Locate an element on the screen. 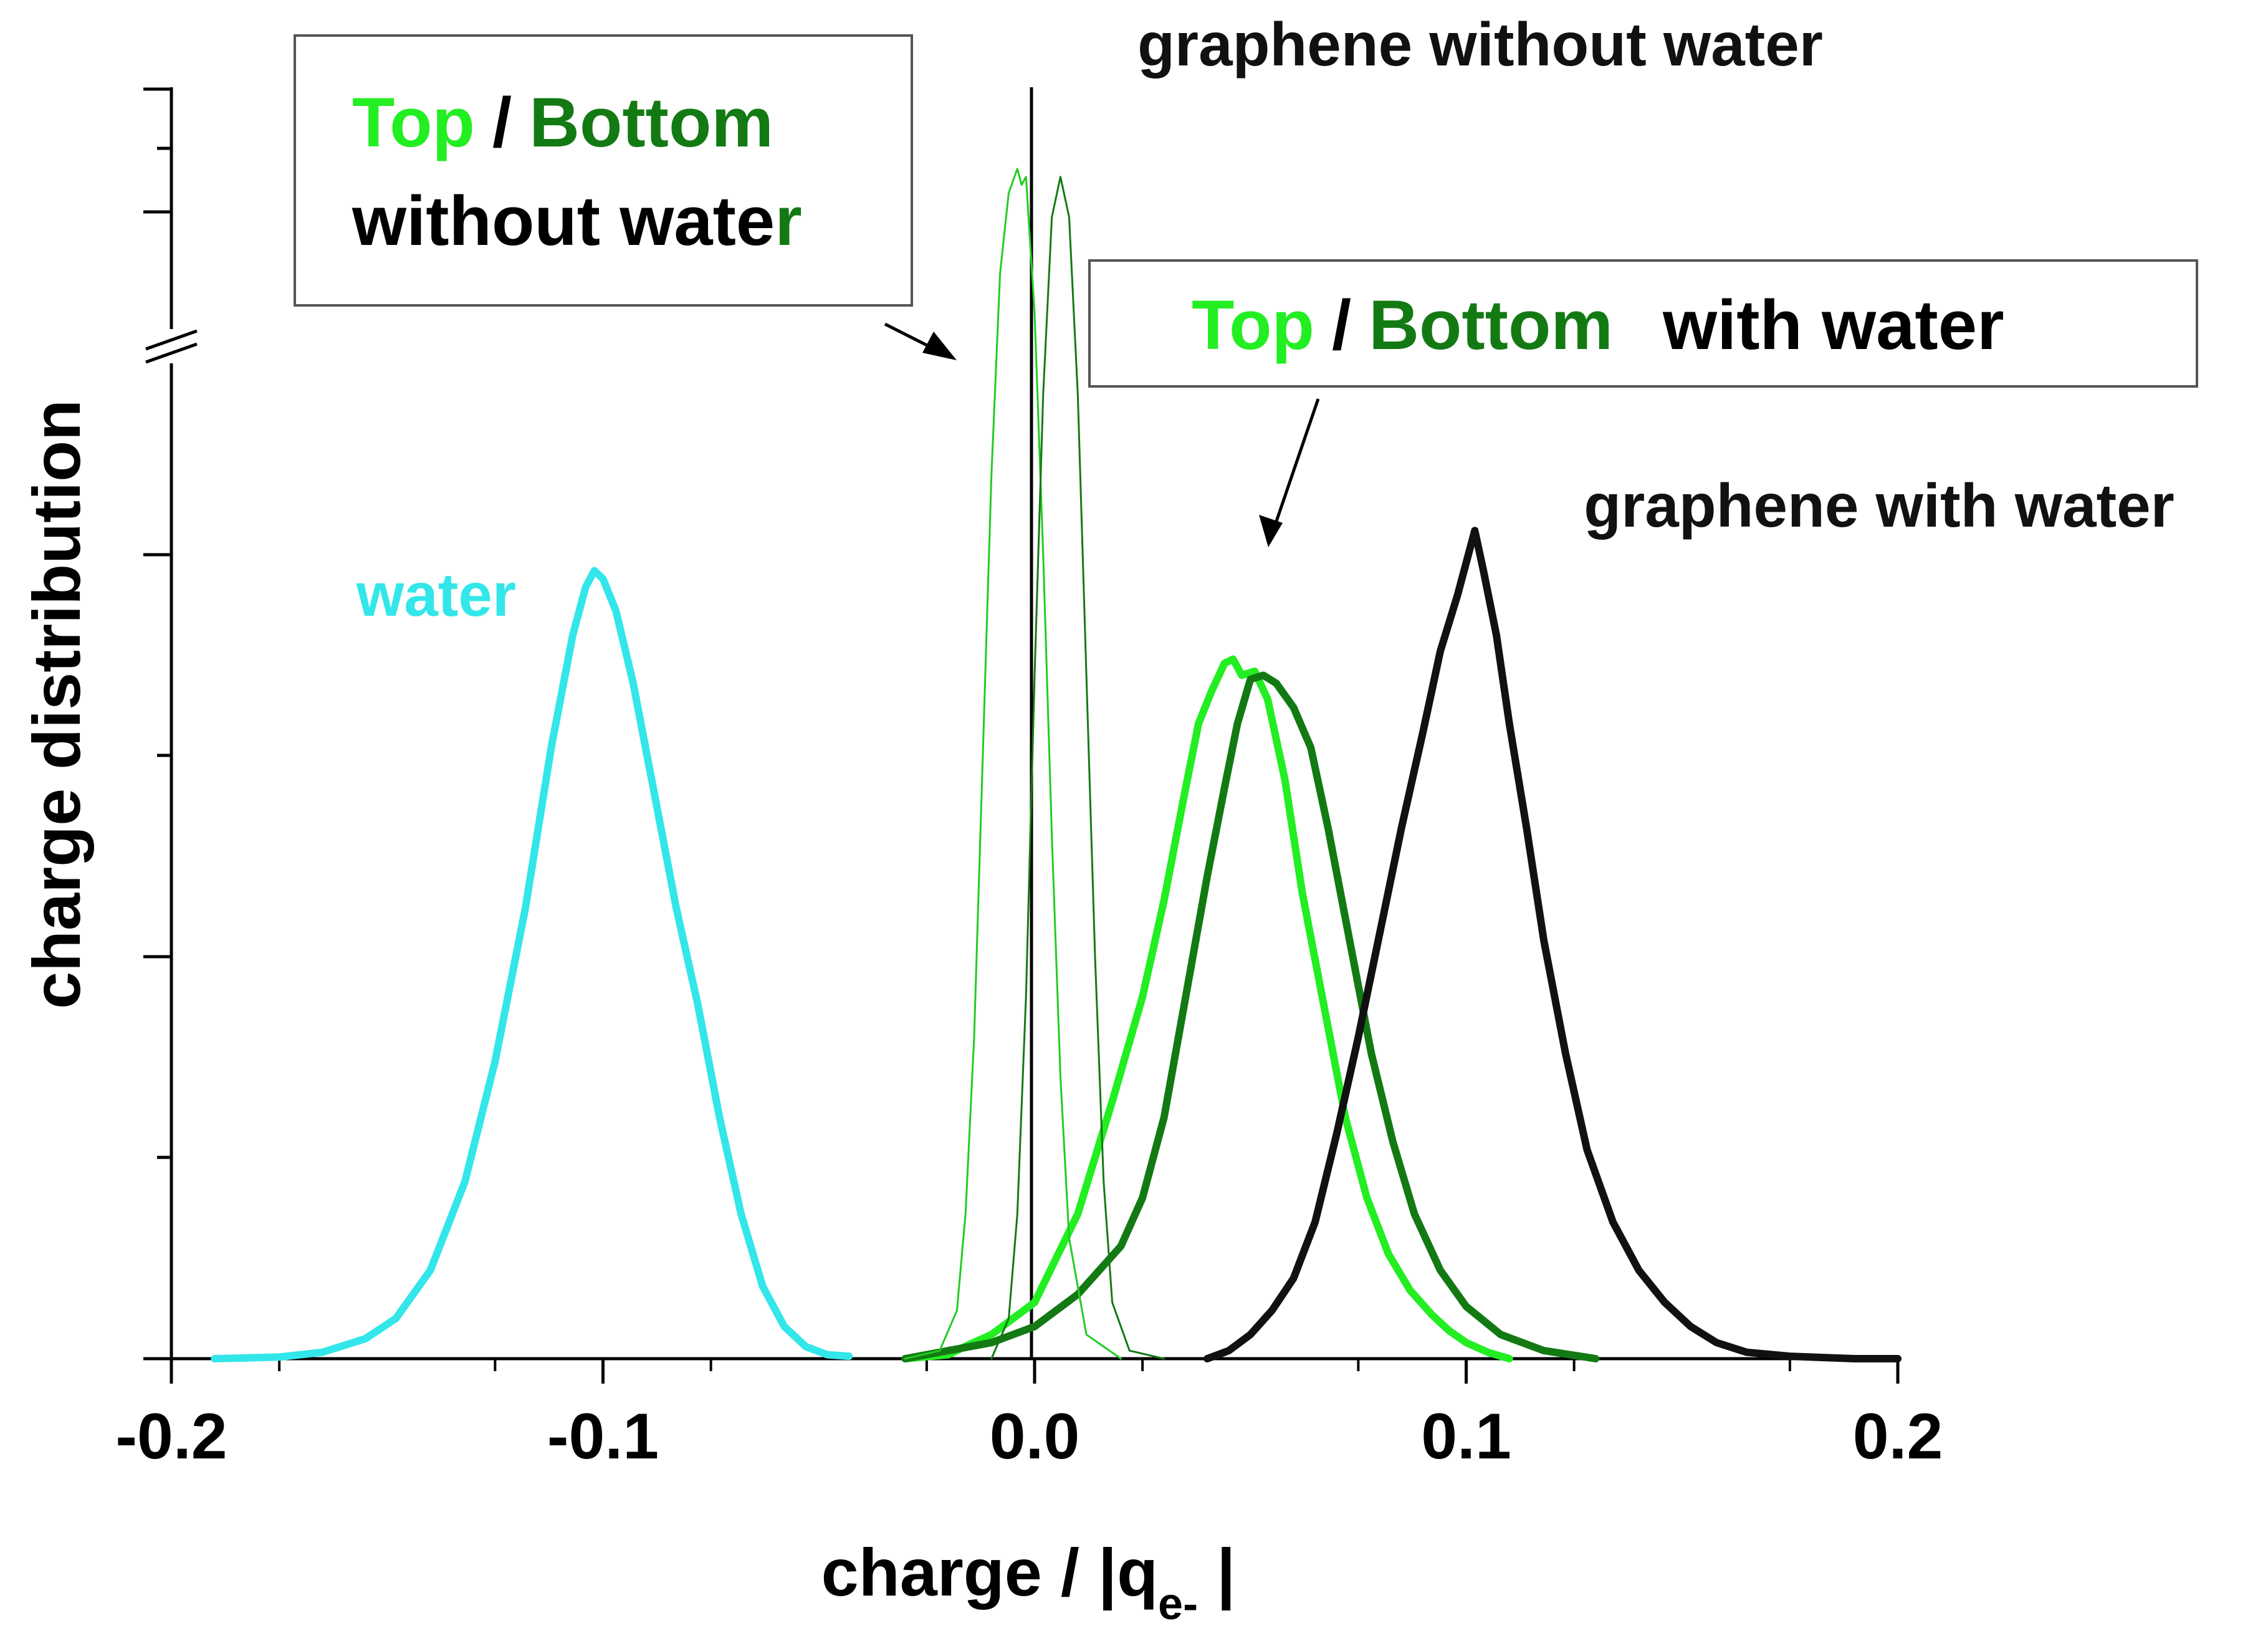 The width and height of the screenshot is (2268, 1646). x-axis-title: charge / |qe- | is located at coordinates (1028, 1581).